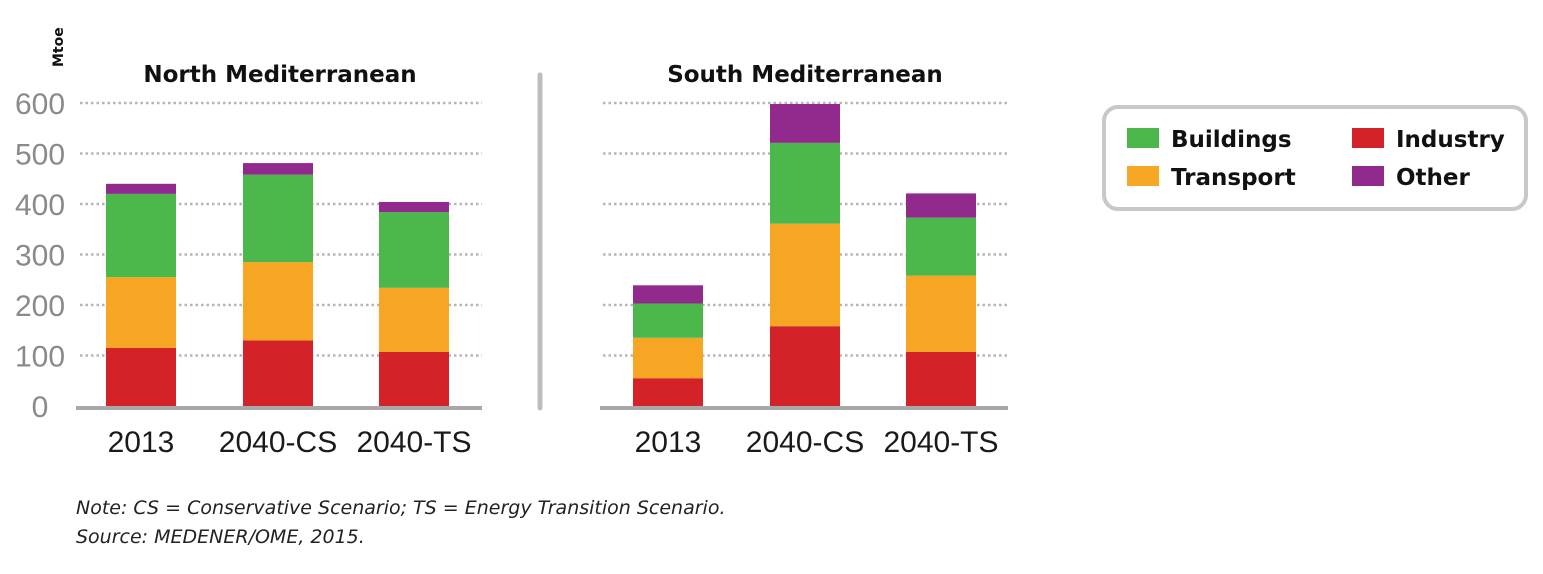 The height and width of the screenshot is (574, 1543). I want to click on y-axis-unit-label: Mtoe, so click(59, 47).